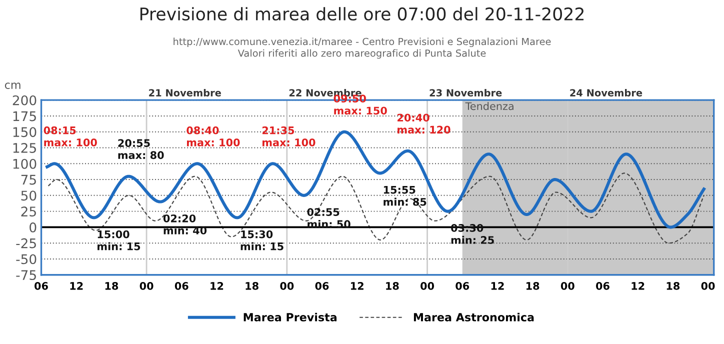 This screenshot has height=344, width=724. What do you see at coordinates (185, 224) in the screenshot?
I see `annotation: 02:20 min: 40` at bounding box center [185, 224].